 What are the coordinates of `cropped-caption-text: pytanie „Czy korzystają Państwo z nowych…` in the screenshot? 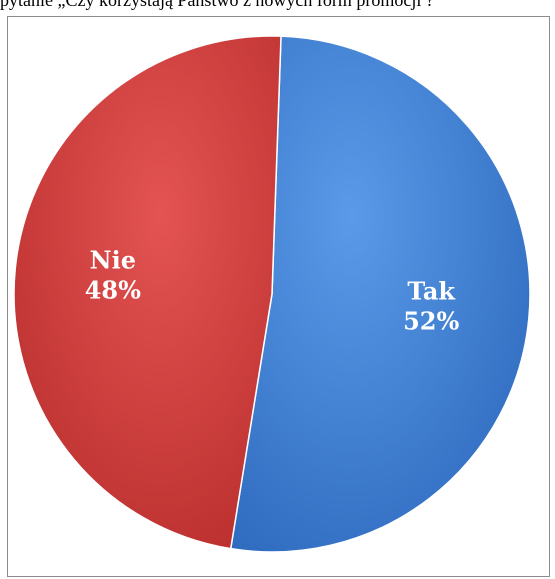 It's located at (221, 5).